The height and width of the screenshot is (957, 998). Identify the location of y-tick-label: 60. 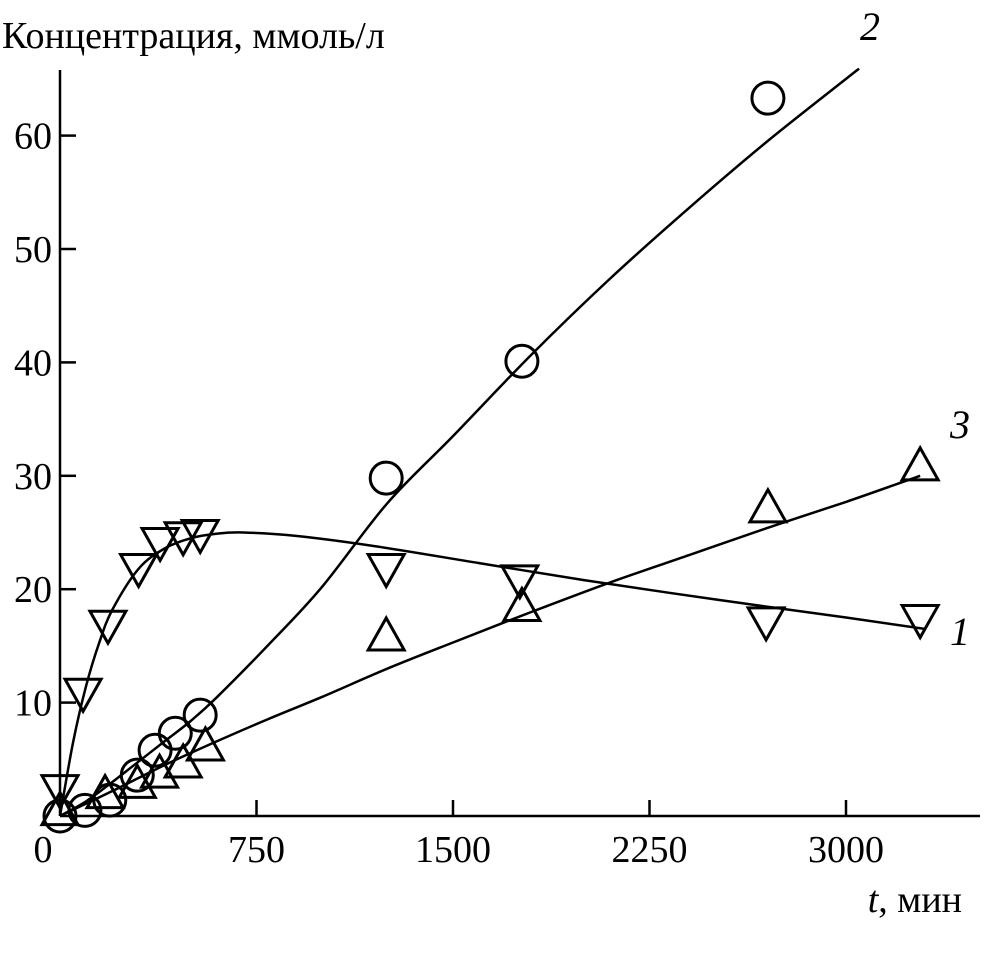
(33, 137).